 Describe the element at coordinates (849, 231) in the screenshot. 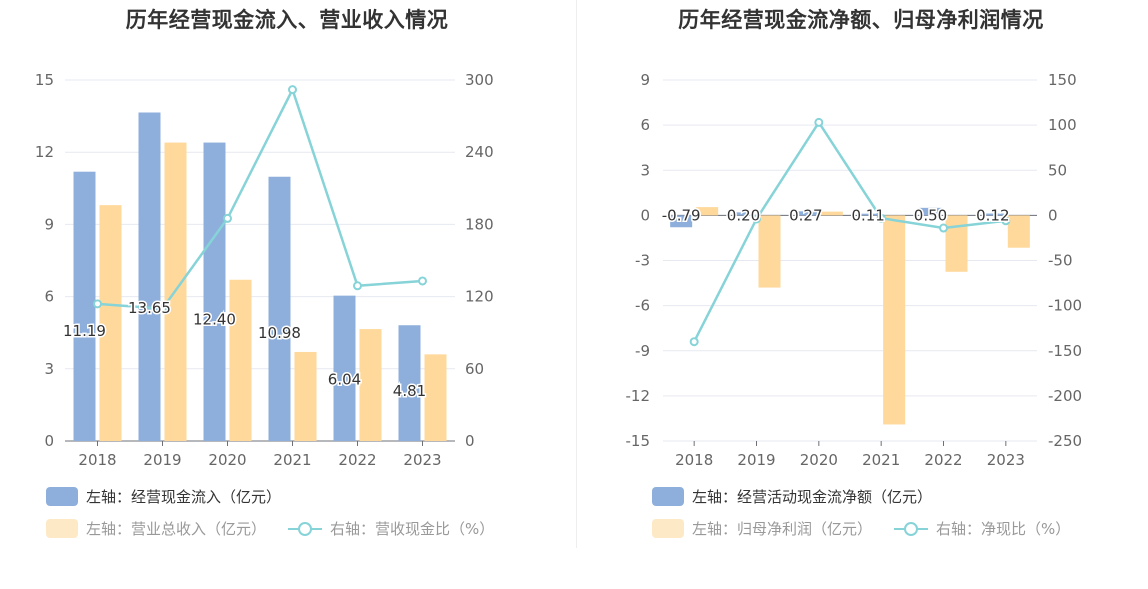

I see `ratio-line` at that location.